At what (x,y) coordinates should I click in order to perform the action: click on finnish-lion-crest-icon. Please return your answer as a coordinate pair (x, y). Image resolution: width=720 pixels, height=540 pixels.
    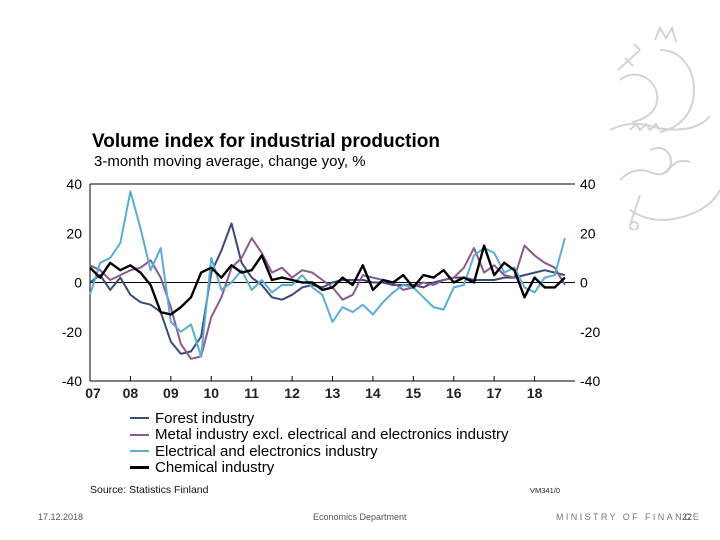
    Looking at the image, I should click on (660, 122).